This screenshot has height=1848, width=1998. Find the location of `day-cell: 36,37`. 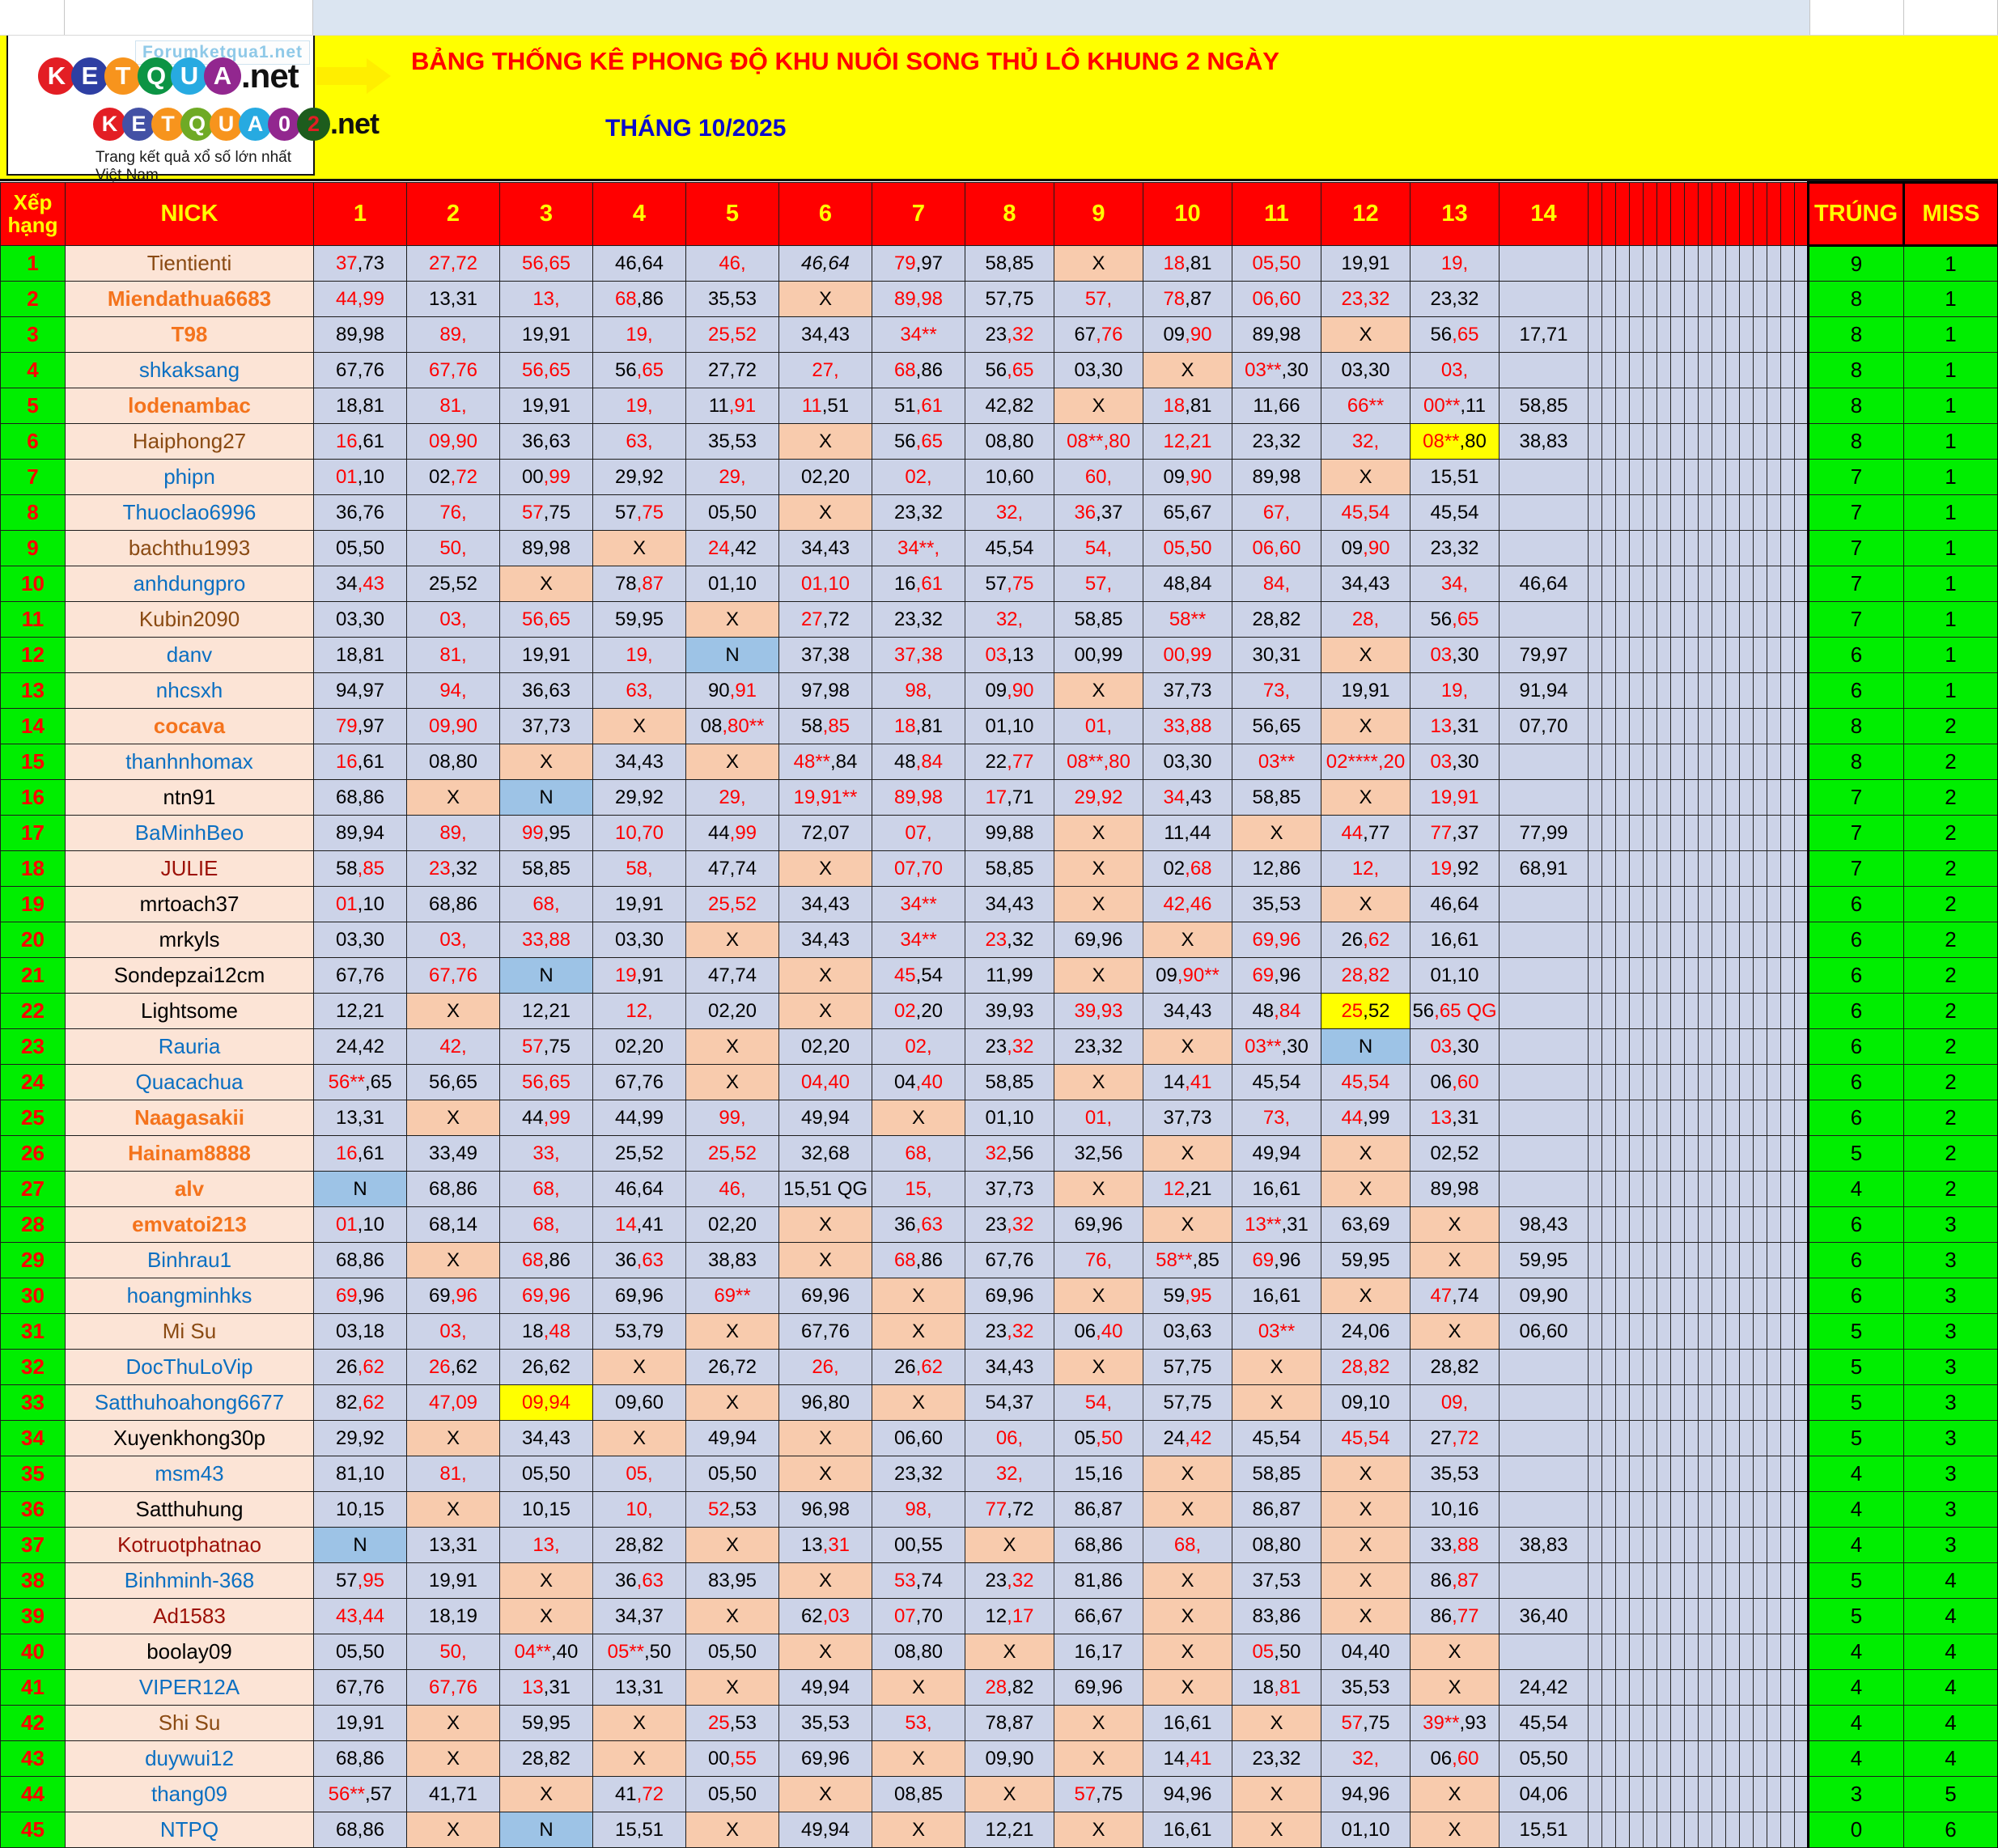

day-cell: 36,37 is located at coordinates (1098, 513).